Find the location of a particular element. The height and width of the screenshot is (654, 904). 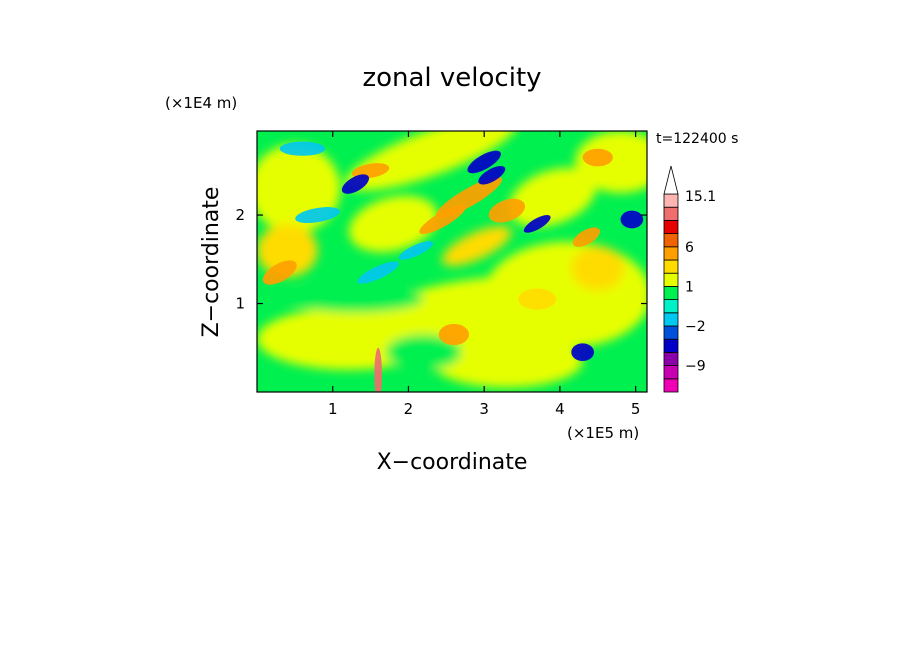

colorbar-label: −2 is located at coordinates (695, 327).